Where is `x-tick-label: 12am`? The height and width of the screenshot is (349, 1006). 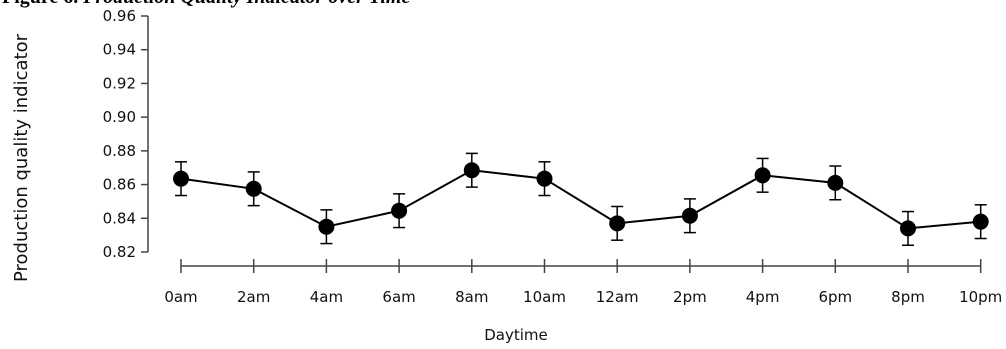 x-tick-label: 12am is located at coordinates (617, 297).